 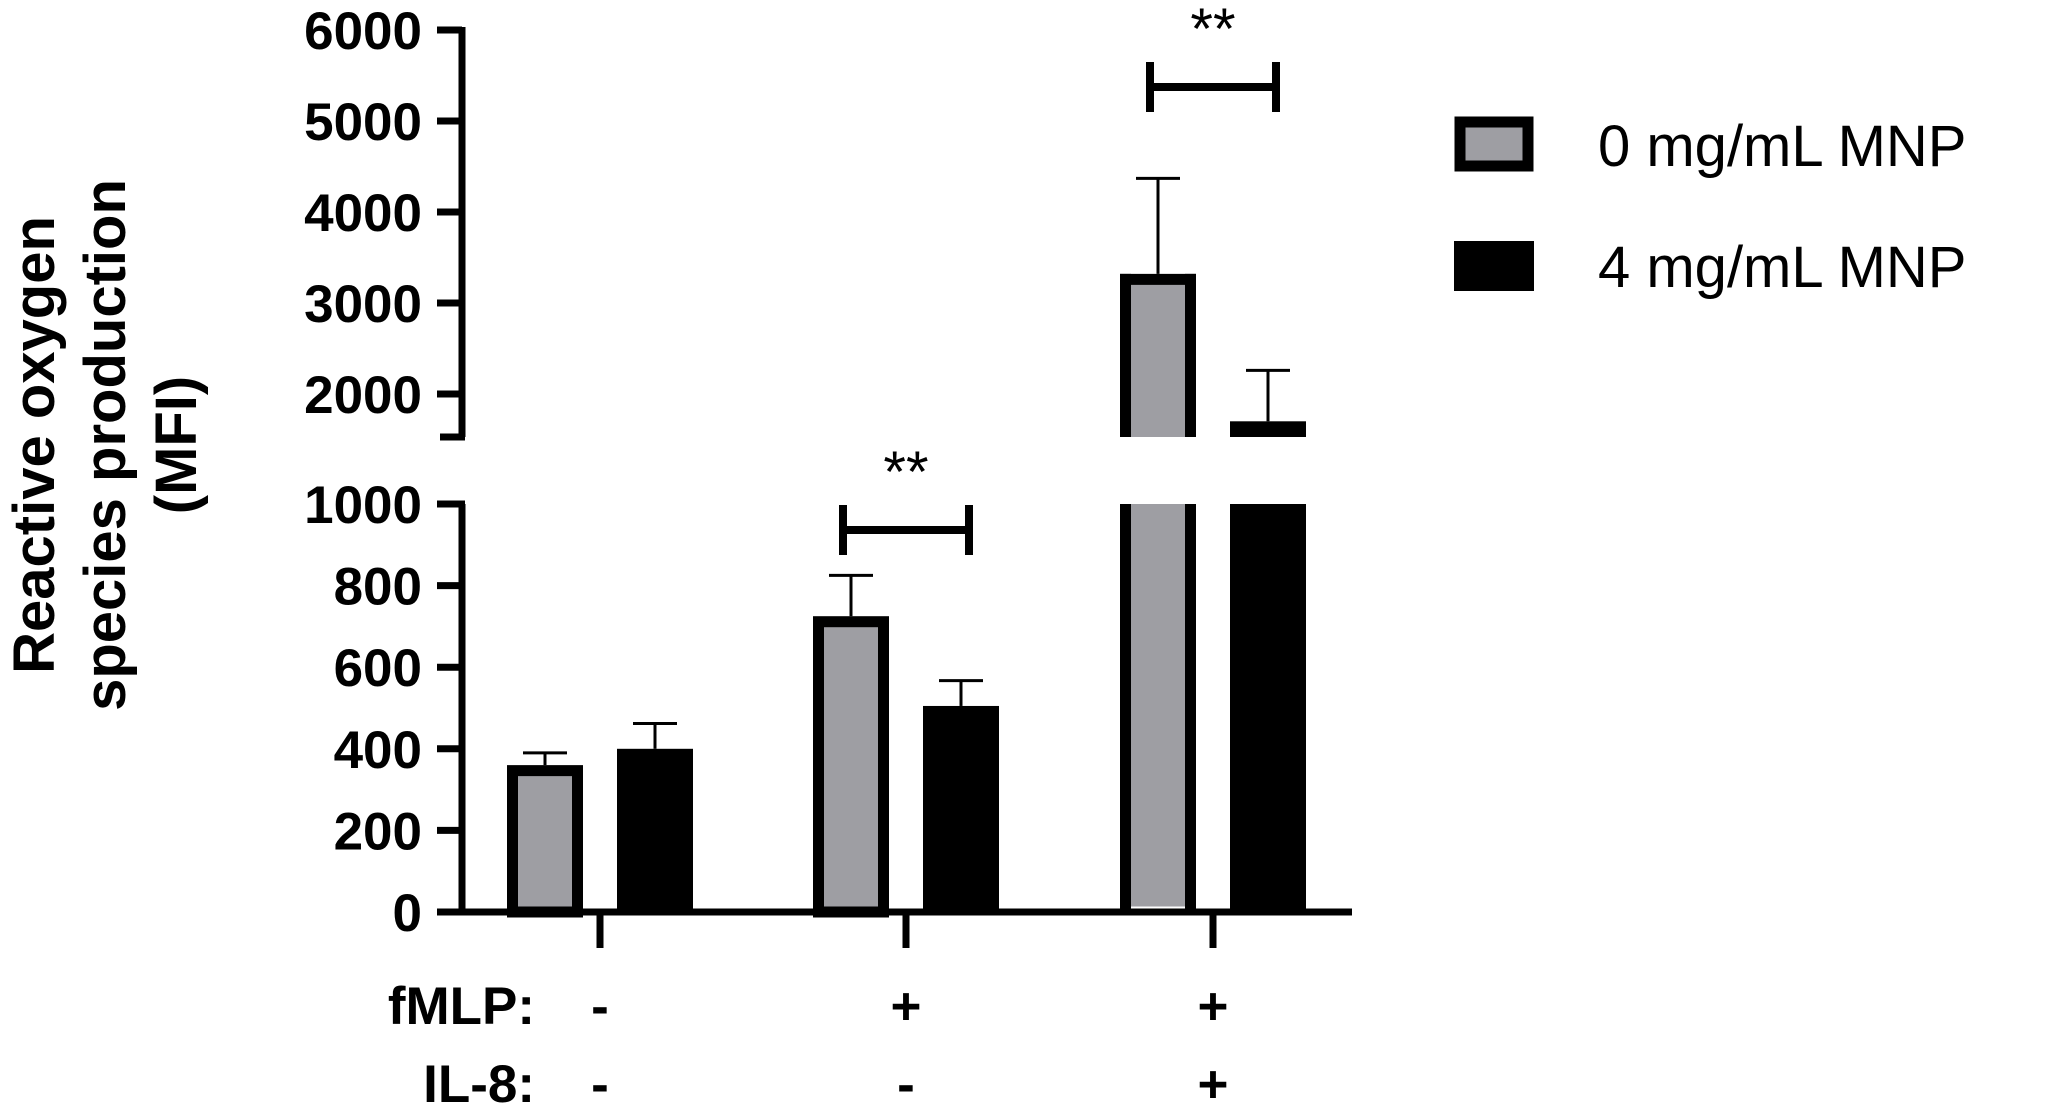 I want to click on legend-swatch-4mg, so click(x=1494, y=266).